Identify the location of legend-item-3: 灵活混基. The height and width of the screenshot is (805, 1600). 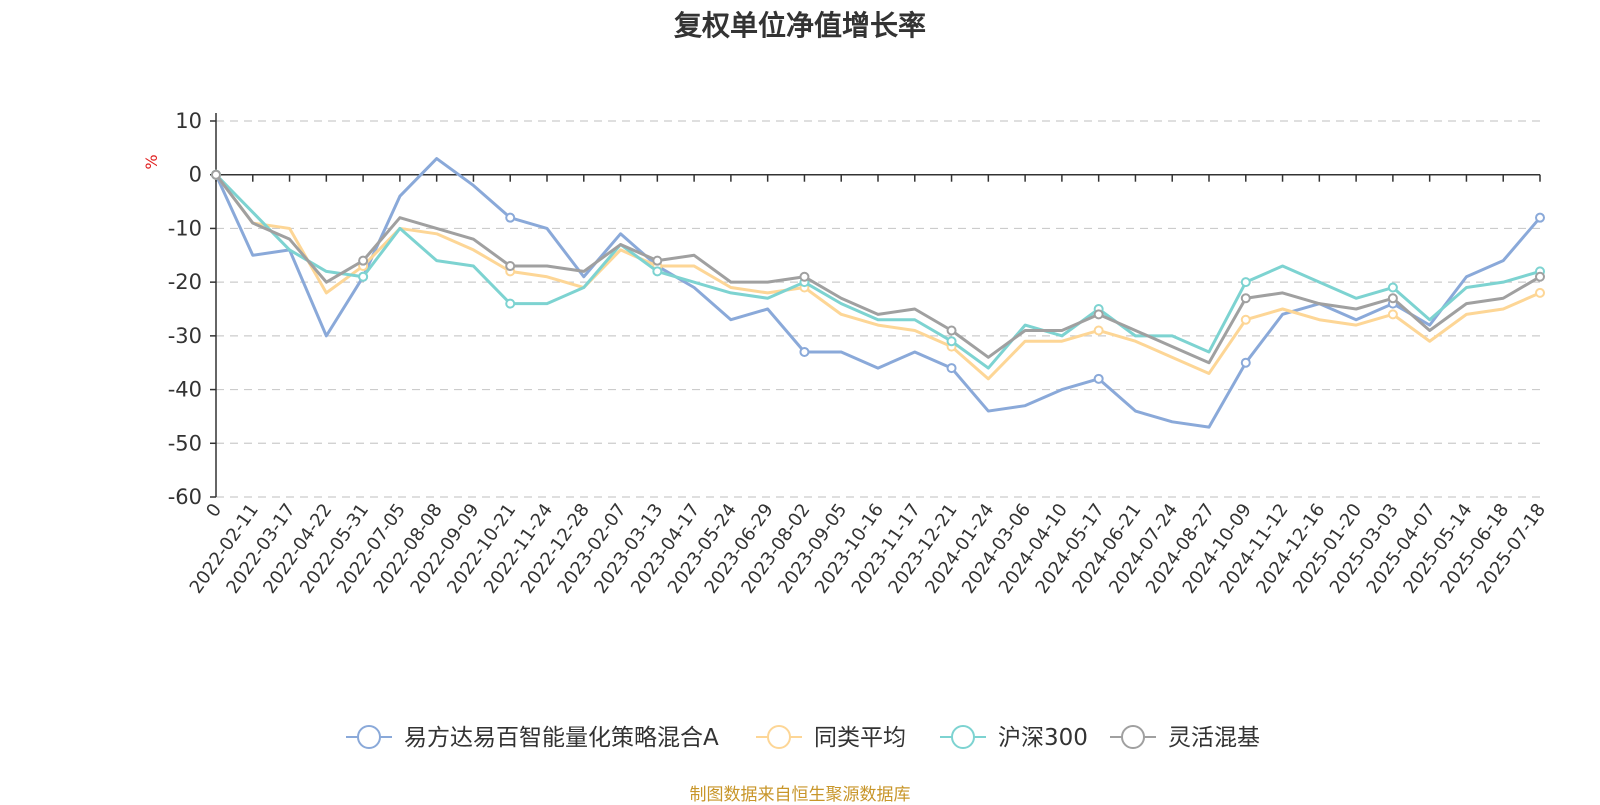
(1185, 738).